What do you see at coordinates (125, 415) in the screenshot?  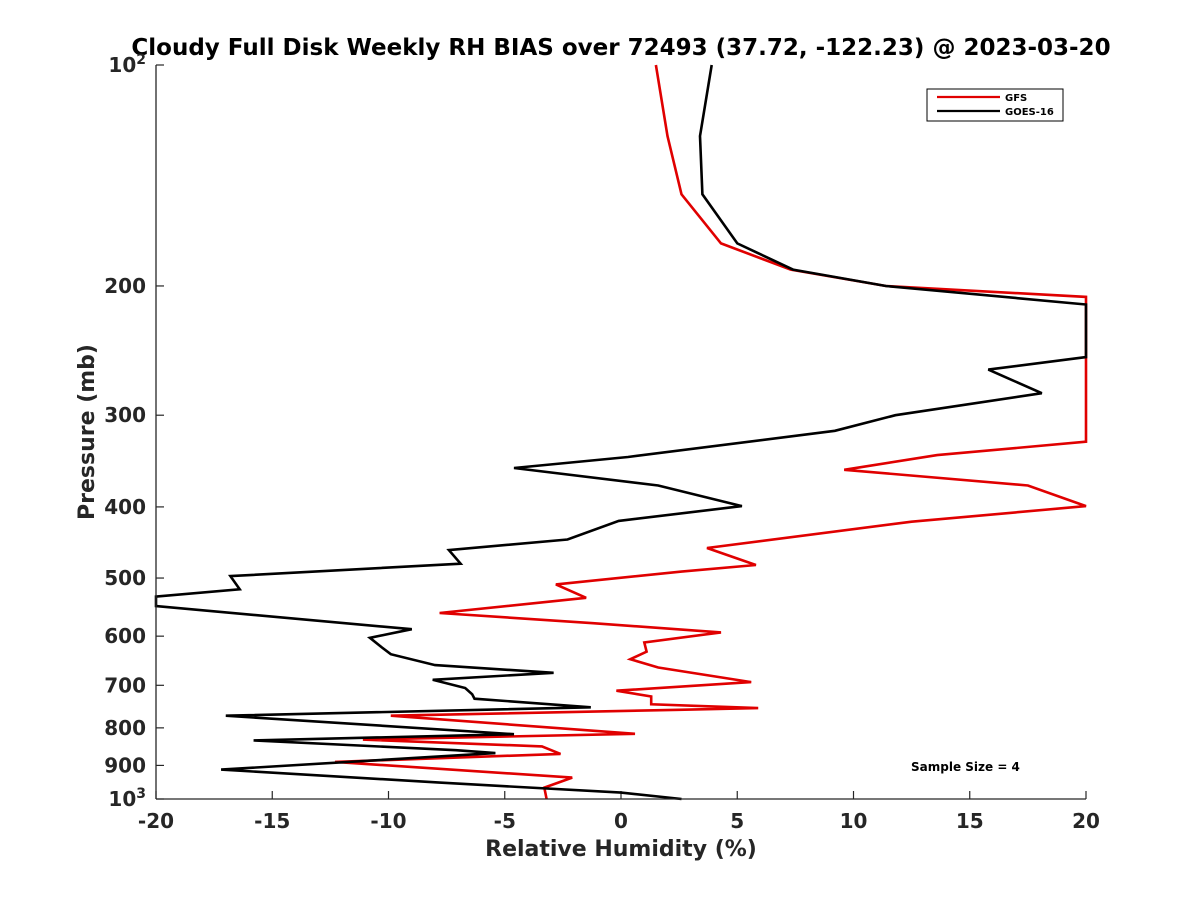 I see `y-tick-label: 300` at bounding box center [125, 415].